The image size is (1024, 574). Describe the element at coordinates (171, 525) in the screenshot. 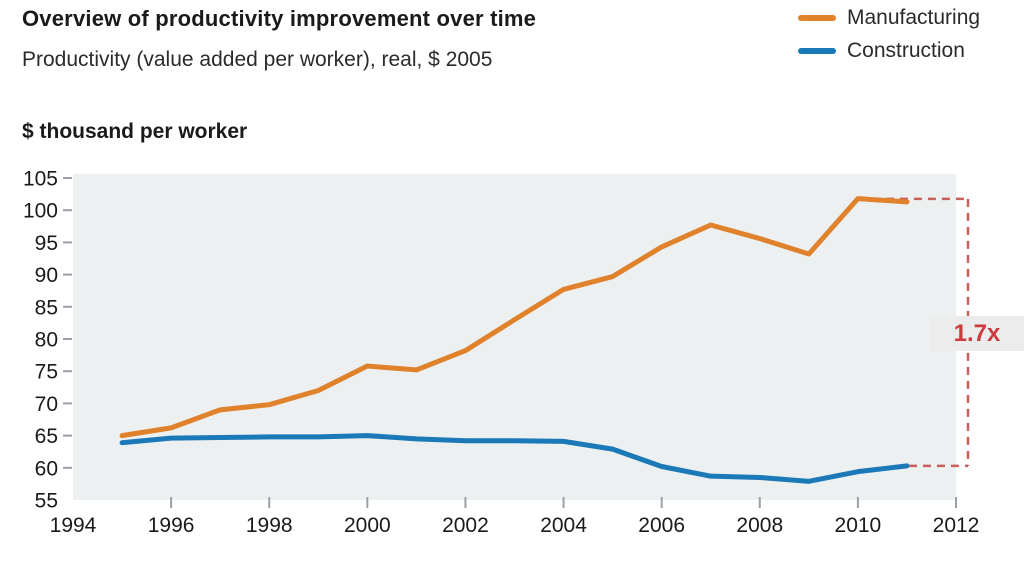

I see `x-tick-label: 1996` at that location.